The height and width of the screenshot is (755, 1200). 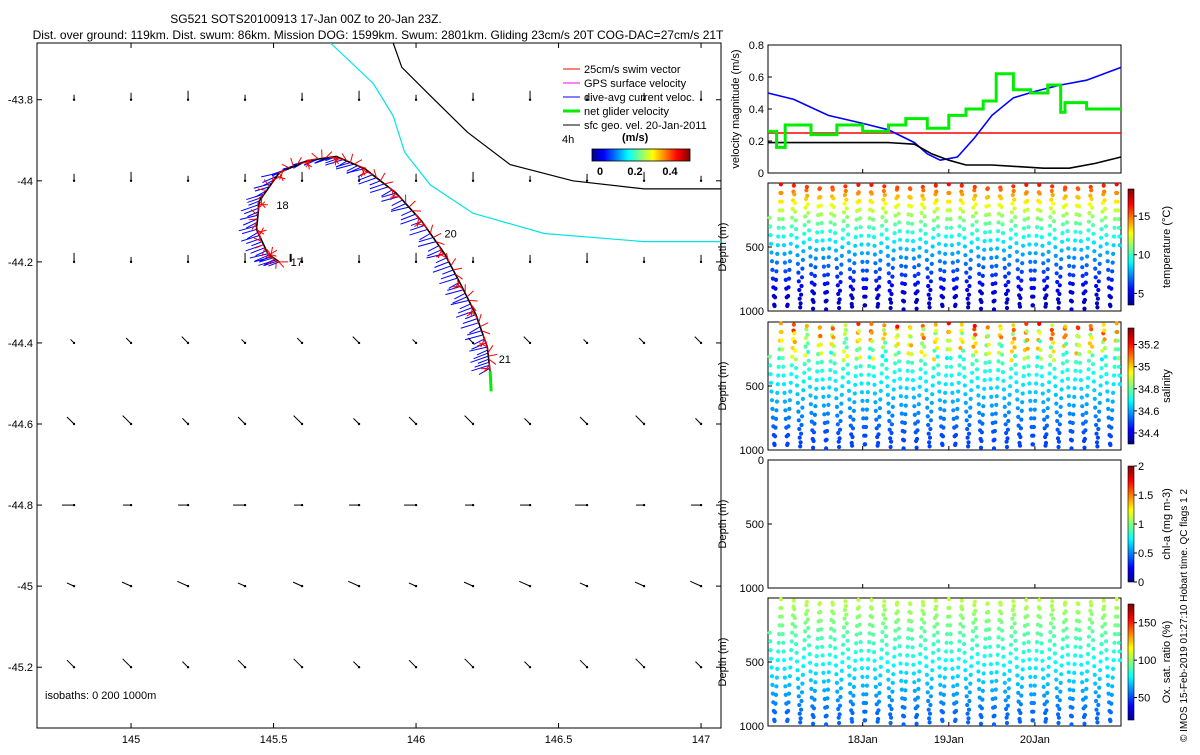 I want to click on chla-colorbar-tick-1: 1.5, so click(x=1145, y=496).